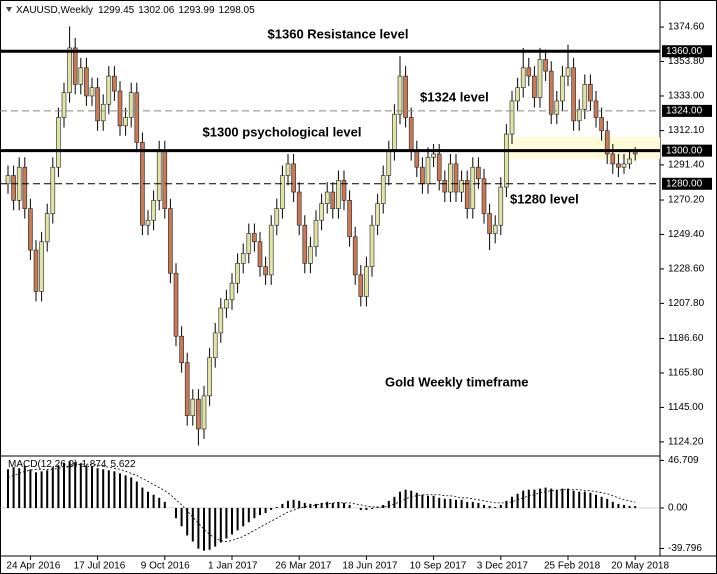  Describe the element at coordinates (686, 373) in the screenshot. I see `y-tick-label: 1165.80` at that location.